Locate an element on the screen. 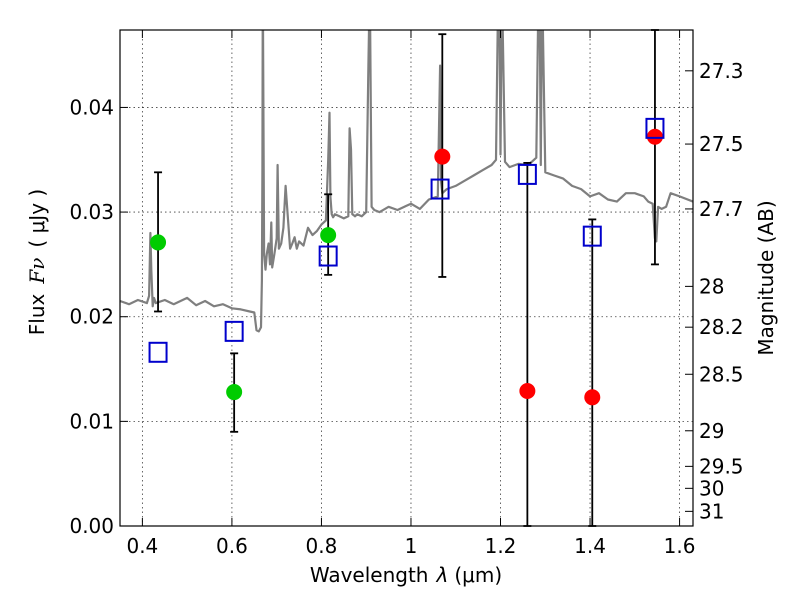 Image resolution: width=800 pixels, height=600 pixels. y2-tick-label: 29.5 is located at coordinates (721, 466).